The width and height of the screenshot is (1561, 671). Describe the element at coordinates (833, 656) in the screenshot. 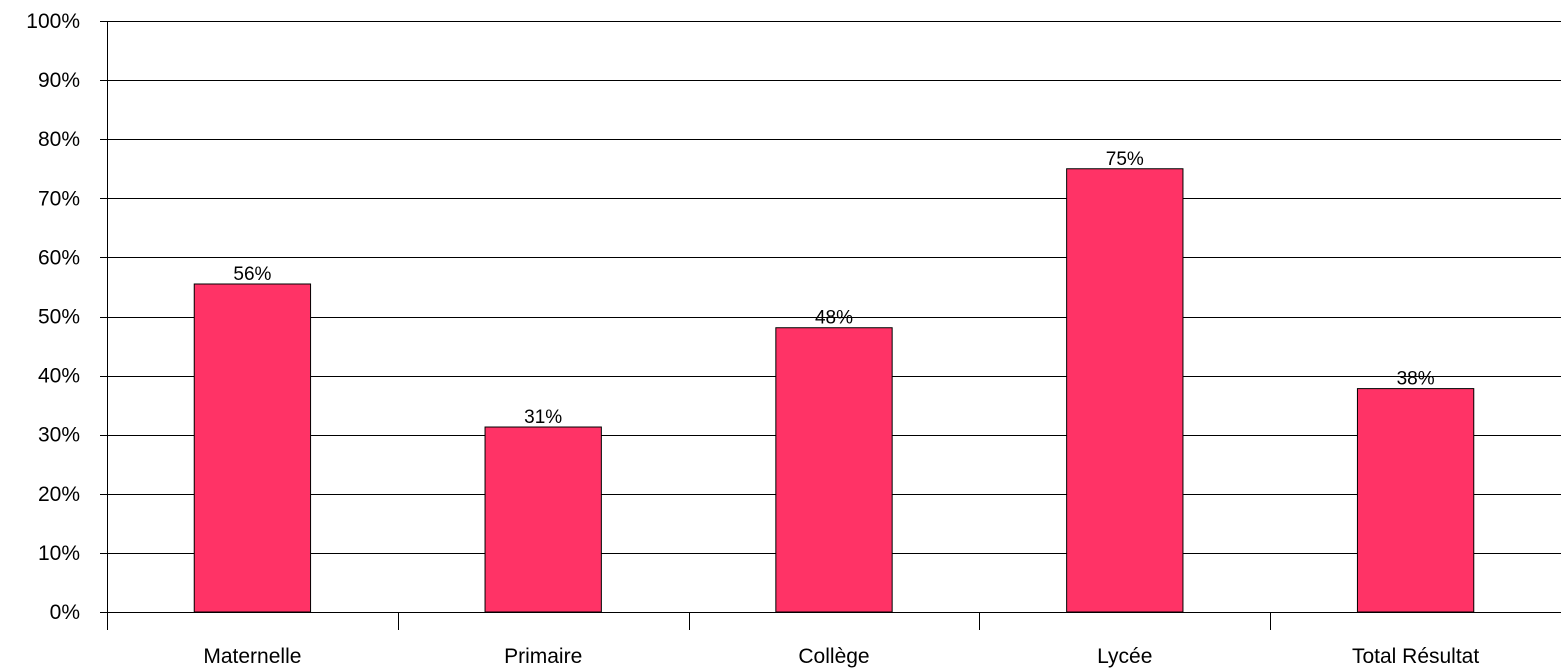

I see `x-tick-label: Collège` at that location.